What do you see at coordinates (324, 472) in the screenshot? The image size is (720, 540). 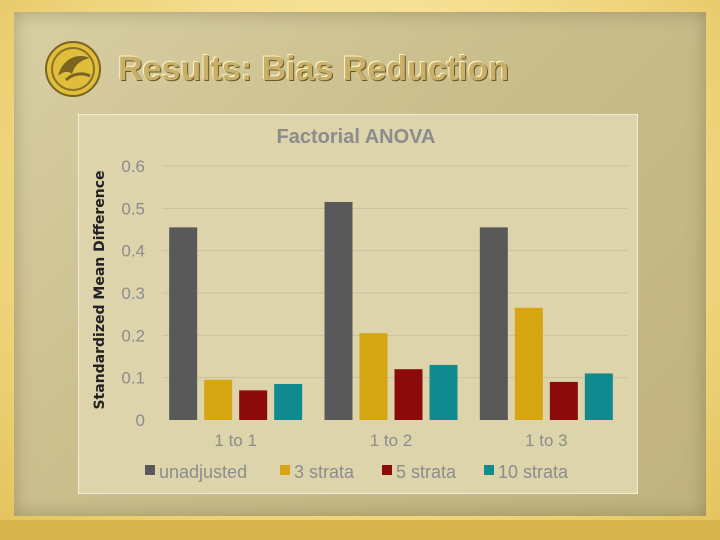 I see `legend-label: 3 strata` at bounding box center [324, 472].